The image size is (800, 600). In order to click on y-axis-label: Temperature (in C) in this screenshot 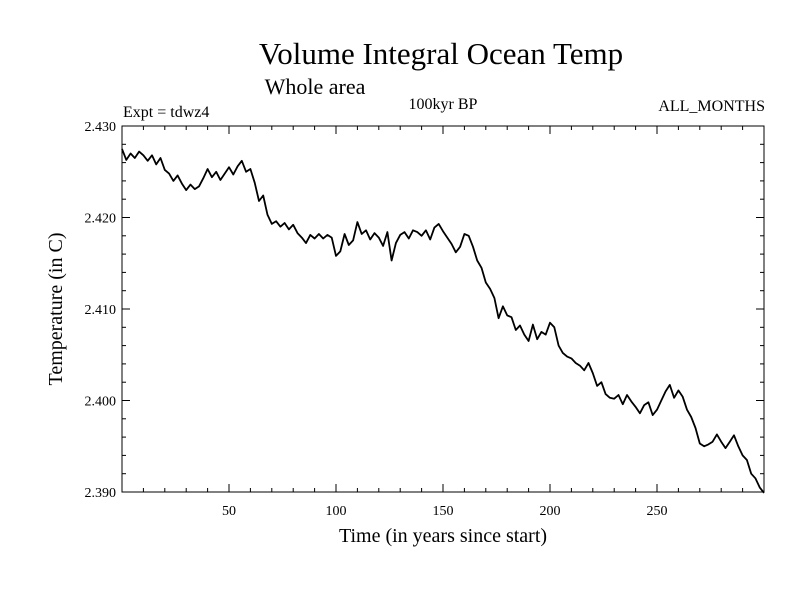, I will do `click(56, 309)`.